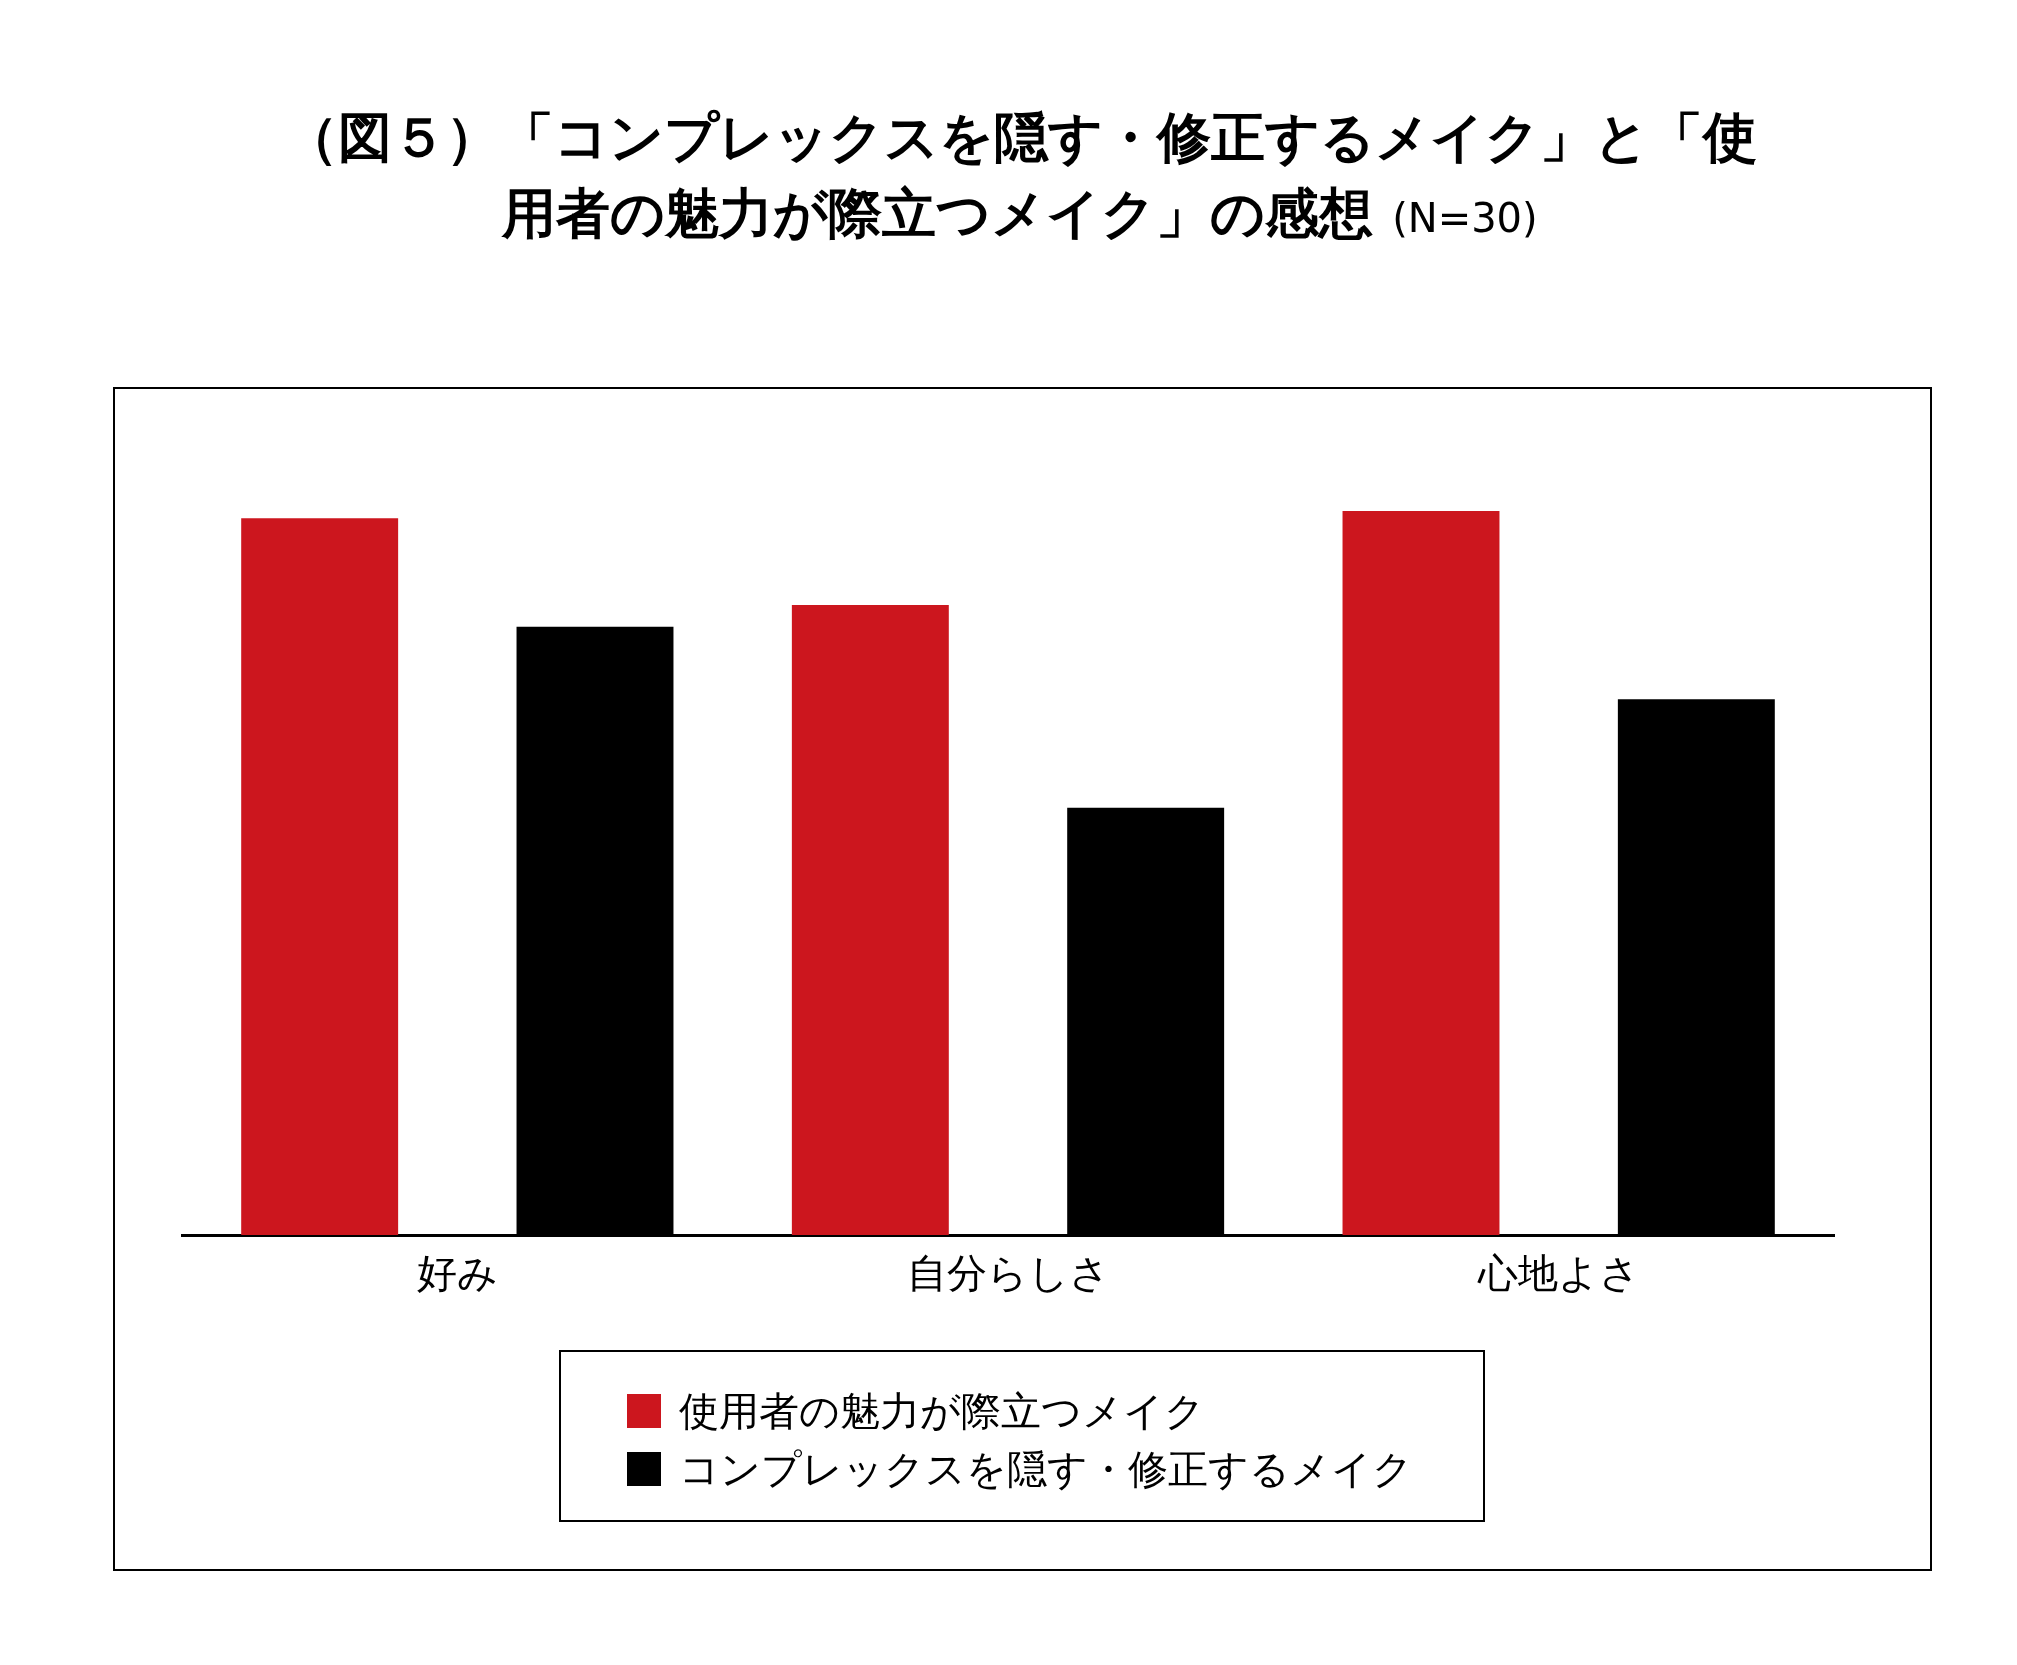 The width and height of the screenshot is (2017, 1665). Describe the element at coordinates (1465, 218) in the screenshot. I see `chart-subtitle: (N=30)` at that location.